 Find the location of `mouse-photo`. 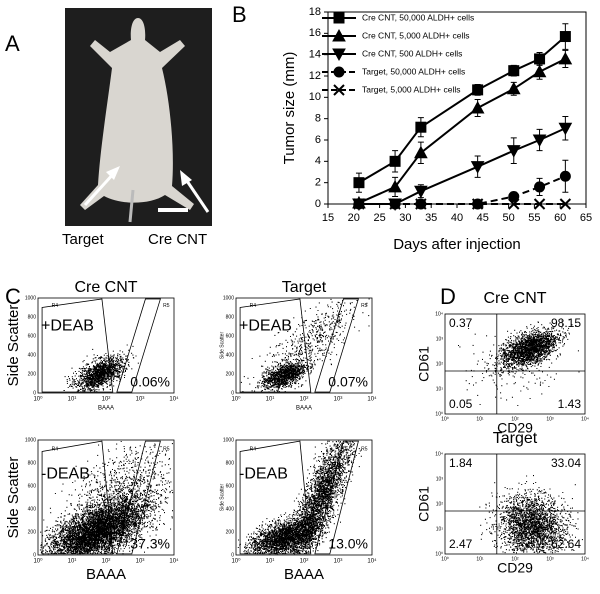

mouse-photo is located at coordinates (138, 117).